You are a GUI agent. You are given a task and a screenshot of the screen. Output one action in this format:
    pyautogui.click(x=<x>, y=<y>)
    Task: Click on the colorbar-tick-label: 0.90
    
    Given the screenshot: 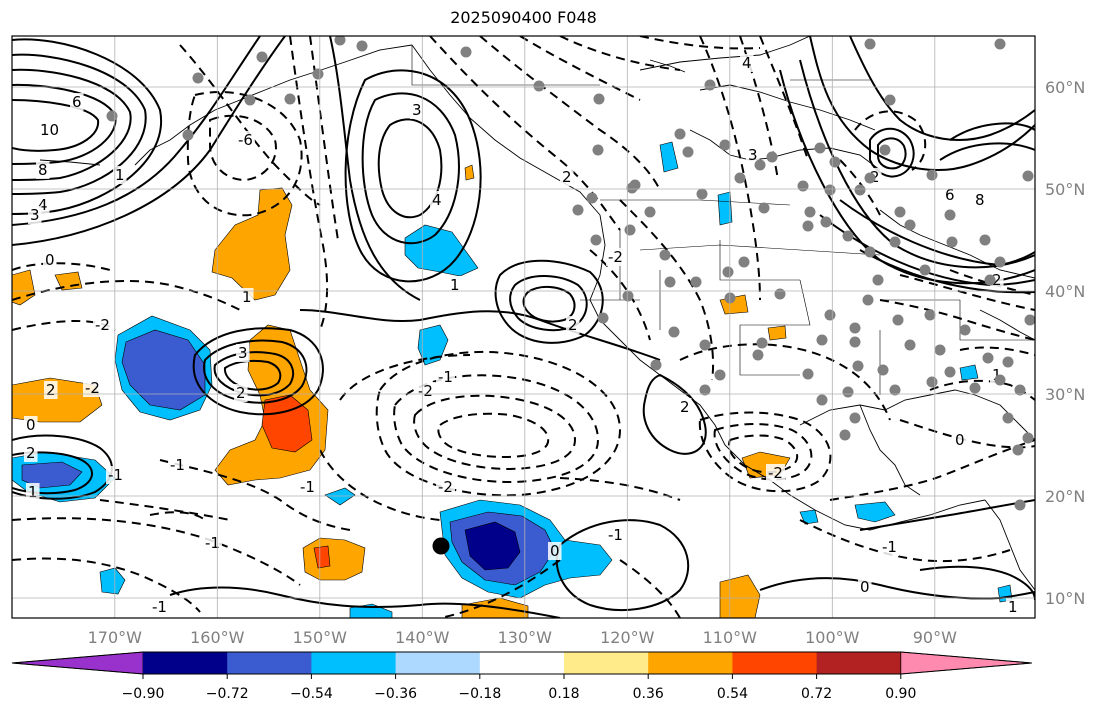 What is the action you would take?
    pyautogui.click(x=900, y=694)
    